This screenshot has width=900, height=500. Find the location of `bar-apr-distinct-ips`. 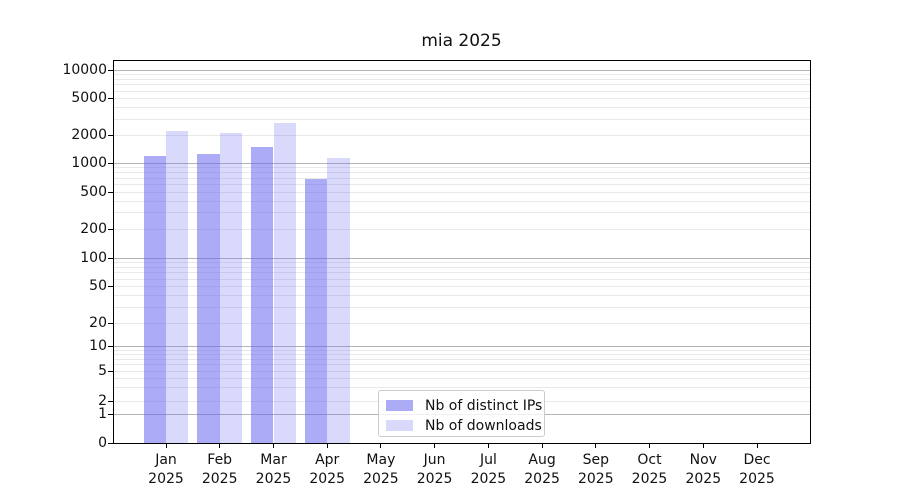

bar-apr-distinct-ips is located at coordinates (316, 310).